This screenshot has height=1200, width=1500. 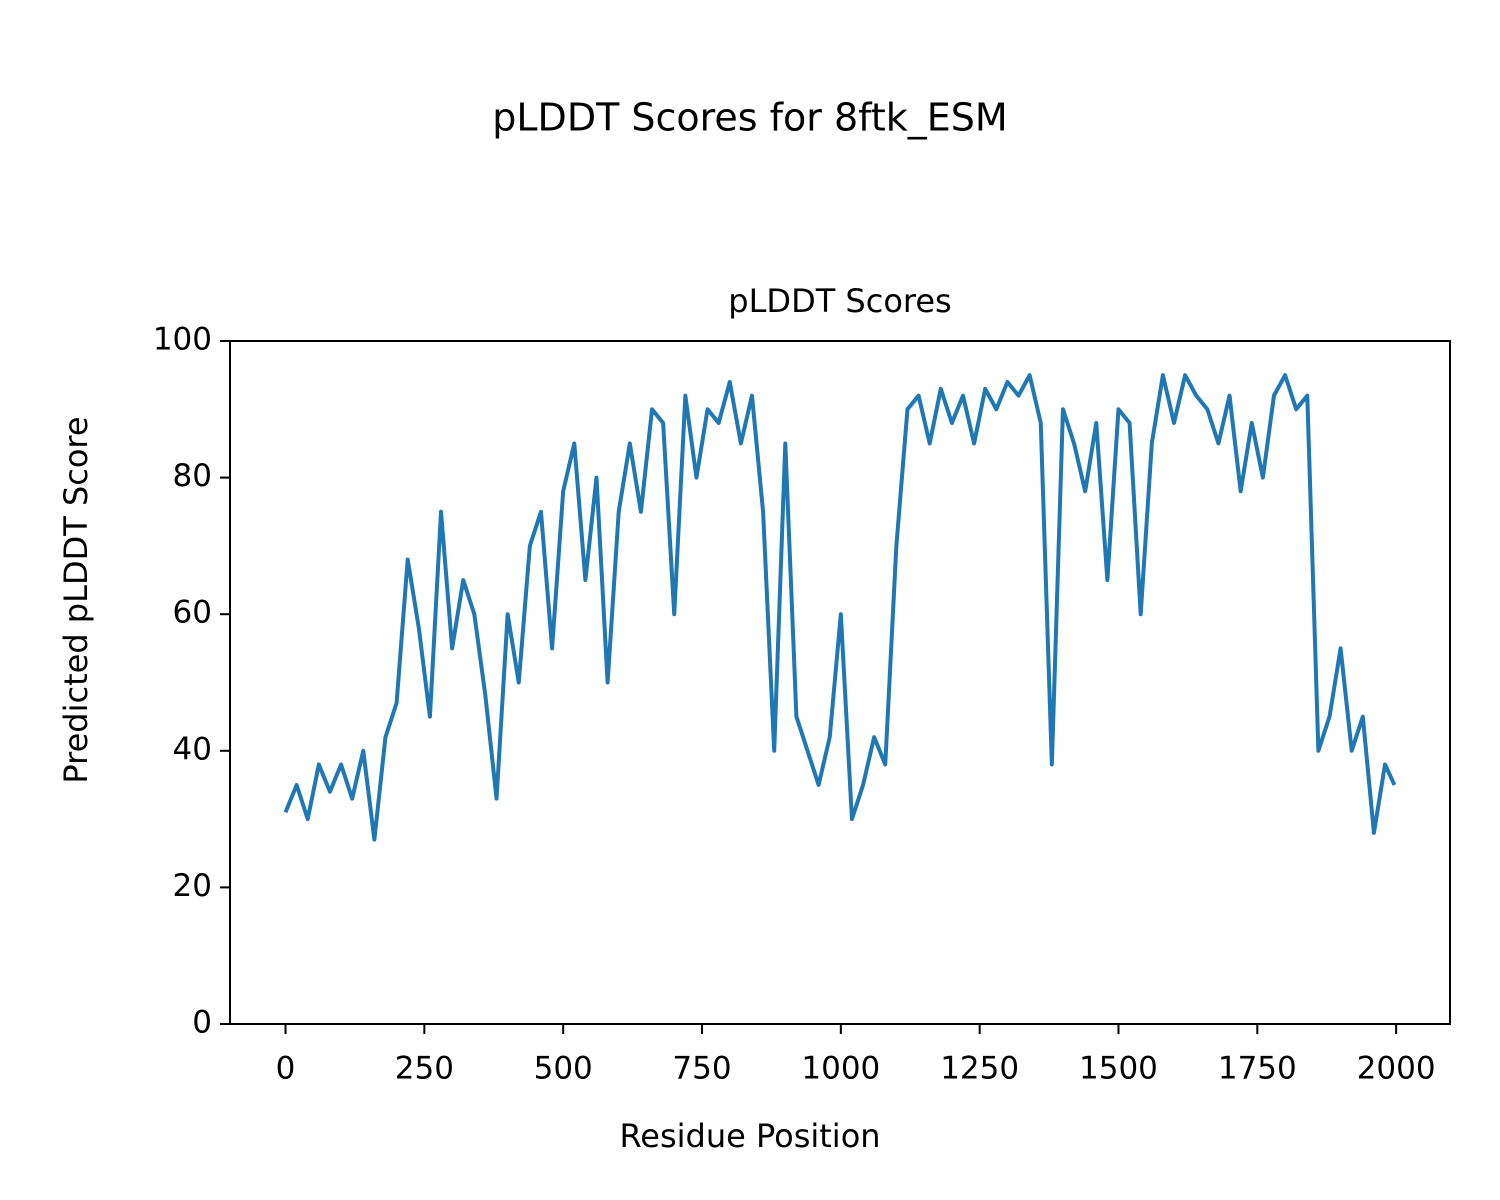 What do you see at coordinates (192, 476) in the screenshot?
I see `y-tick-label: 80` at bounding box center [192, 476].